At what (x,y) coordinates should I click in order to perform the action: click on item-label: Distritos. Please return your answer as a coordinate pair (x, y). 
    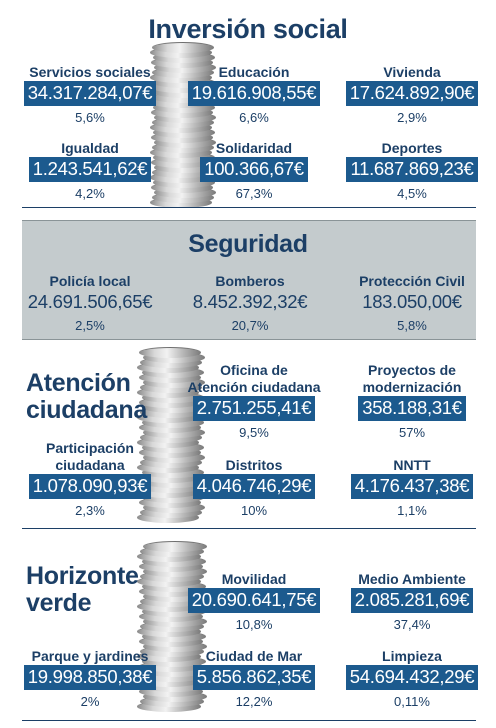
    Looking at the image, I should click on (254, 465).